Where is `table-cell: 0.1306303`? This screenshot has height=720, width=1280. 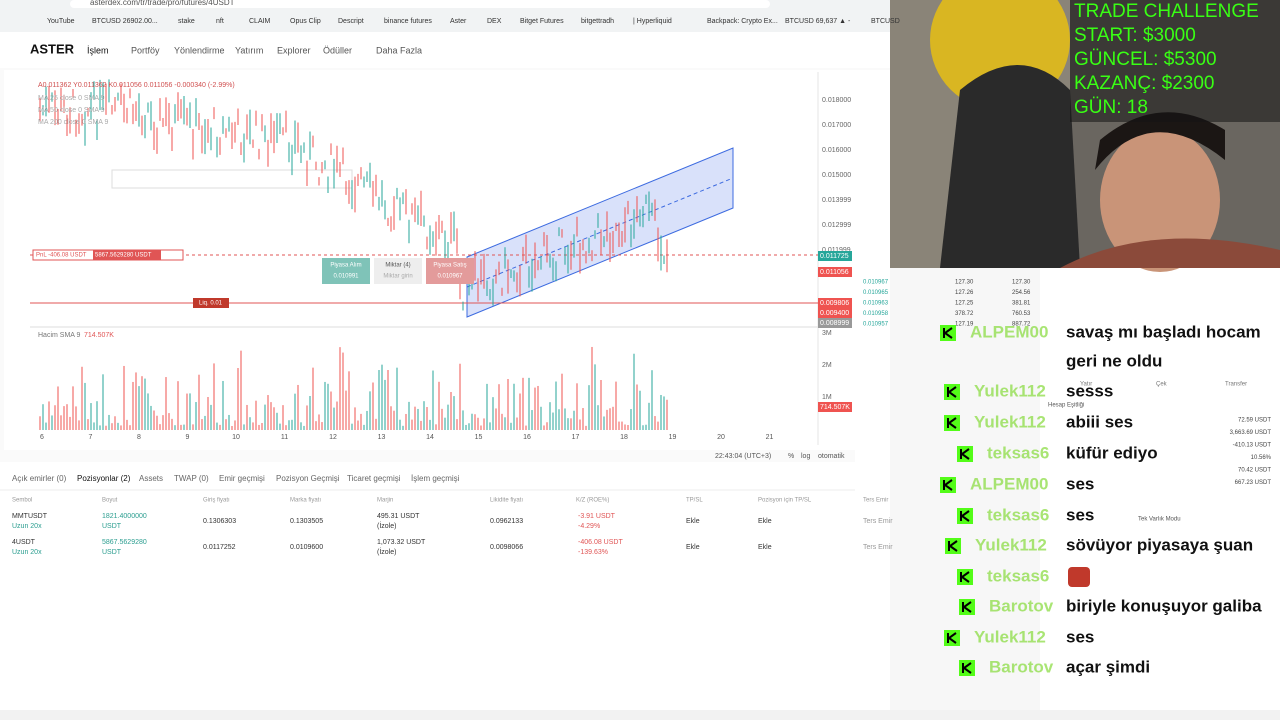
table-cell: 0.1306303 is located at coordinates (219, 521).